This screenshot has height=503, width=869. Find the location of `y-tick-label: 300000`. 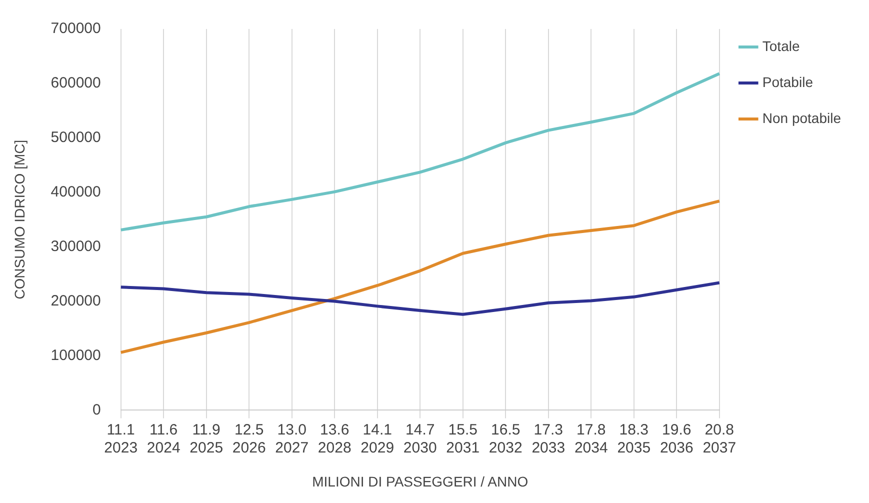

y-tick-label: 300000 is located at coordinates (75, 246).